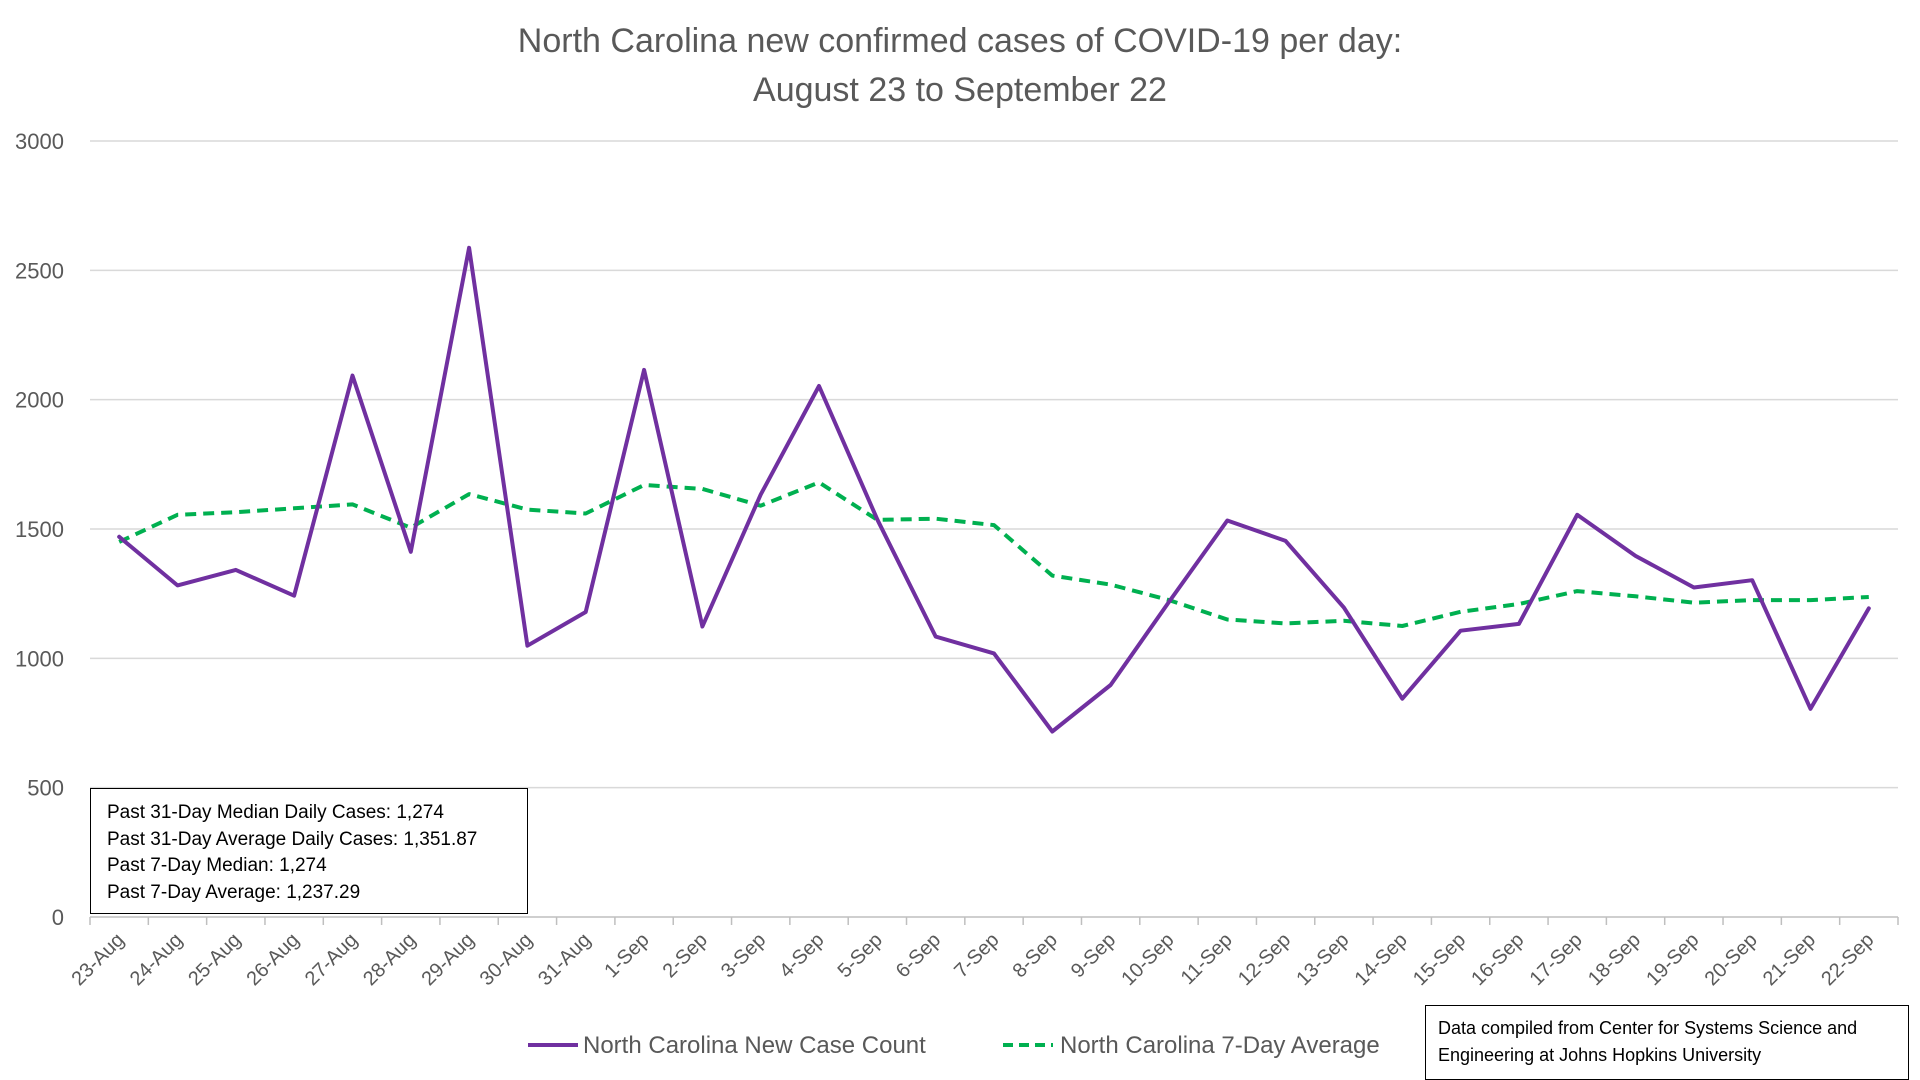  I want to click on x-tick-label: 28-Aug, so click(389, 959).